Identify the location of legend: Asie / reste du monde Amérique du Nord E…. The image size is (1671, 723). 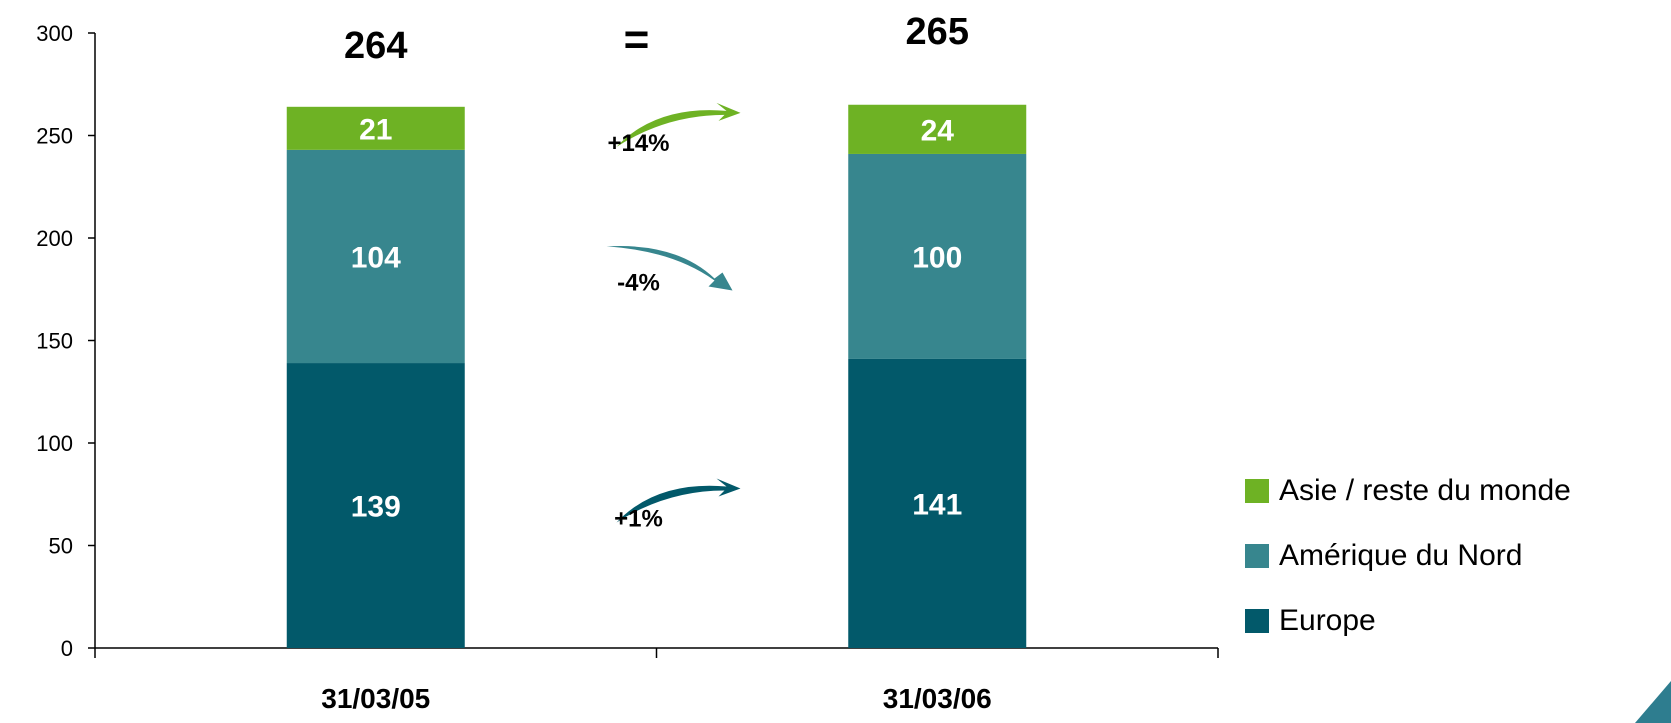
(1408, 555).